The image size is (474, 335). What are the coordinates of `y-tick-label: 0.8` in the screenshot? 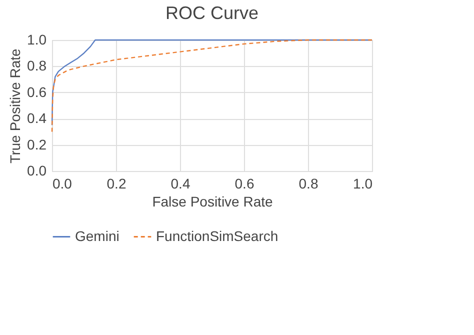 It's located at (37, 66).